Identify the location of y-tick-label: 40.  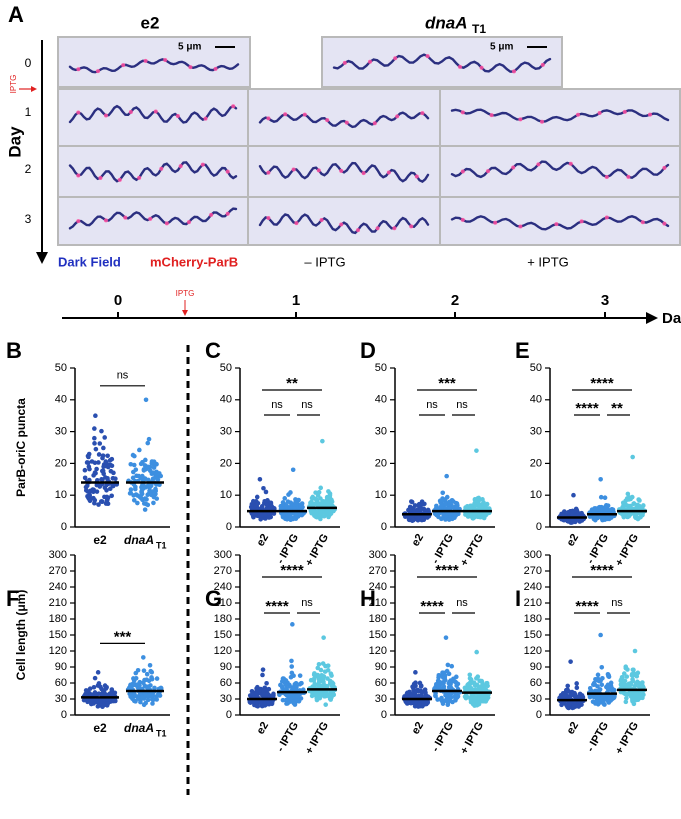
(536, 400).